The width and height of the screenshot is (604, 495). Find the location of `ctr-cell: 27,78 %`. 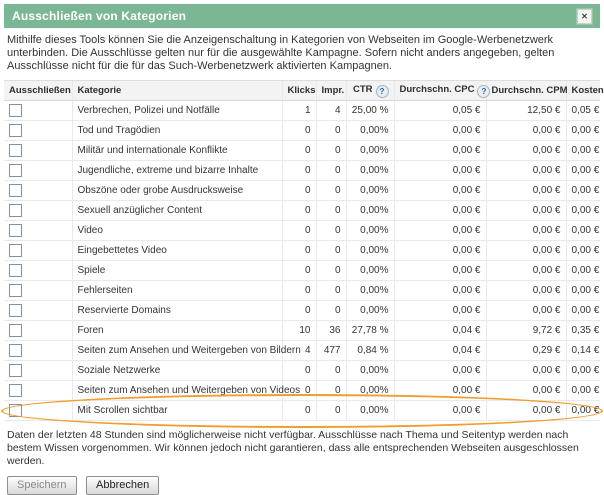

ctr-cell: 27,78 % is located at coordinates (369, 330).